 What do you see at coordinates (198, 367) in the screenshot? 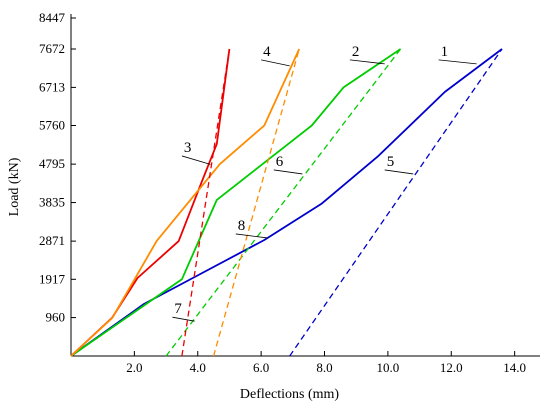
I see `x-tick-label: 4.0` at bounding box center [198, 367].